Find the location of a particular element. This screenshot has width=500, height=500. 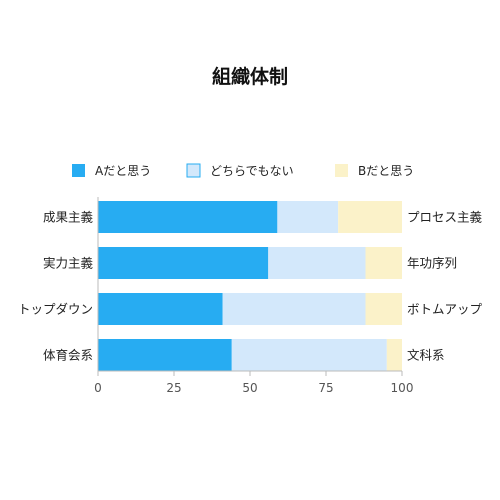

legend: Aだと思う どちらでもない Bだと思う is located at coordinates (243, 170).